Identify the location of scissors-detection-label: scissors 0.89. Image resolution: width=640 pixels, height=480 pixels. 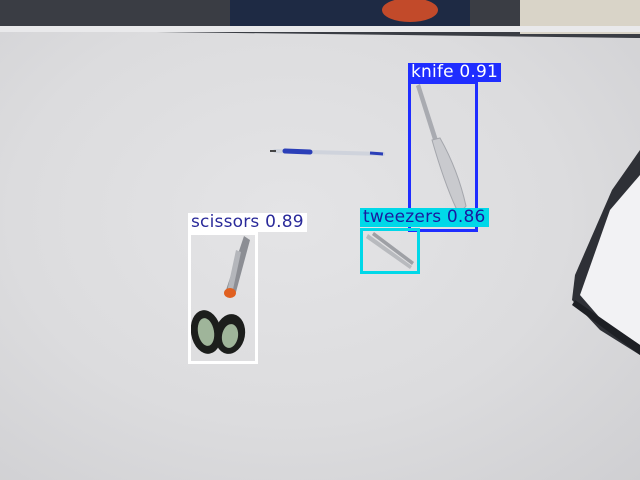
(247, 222).